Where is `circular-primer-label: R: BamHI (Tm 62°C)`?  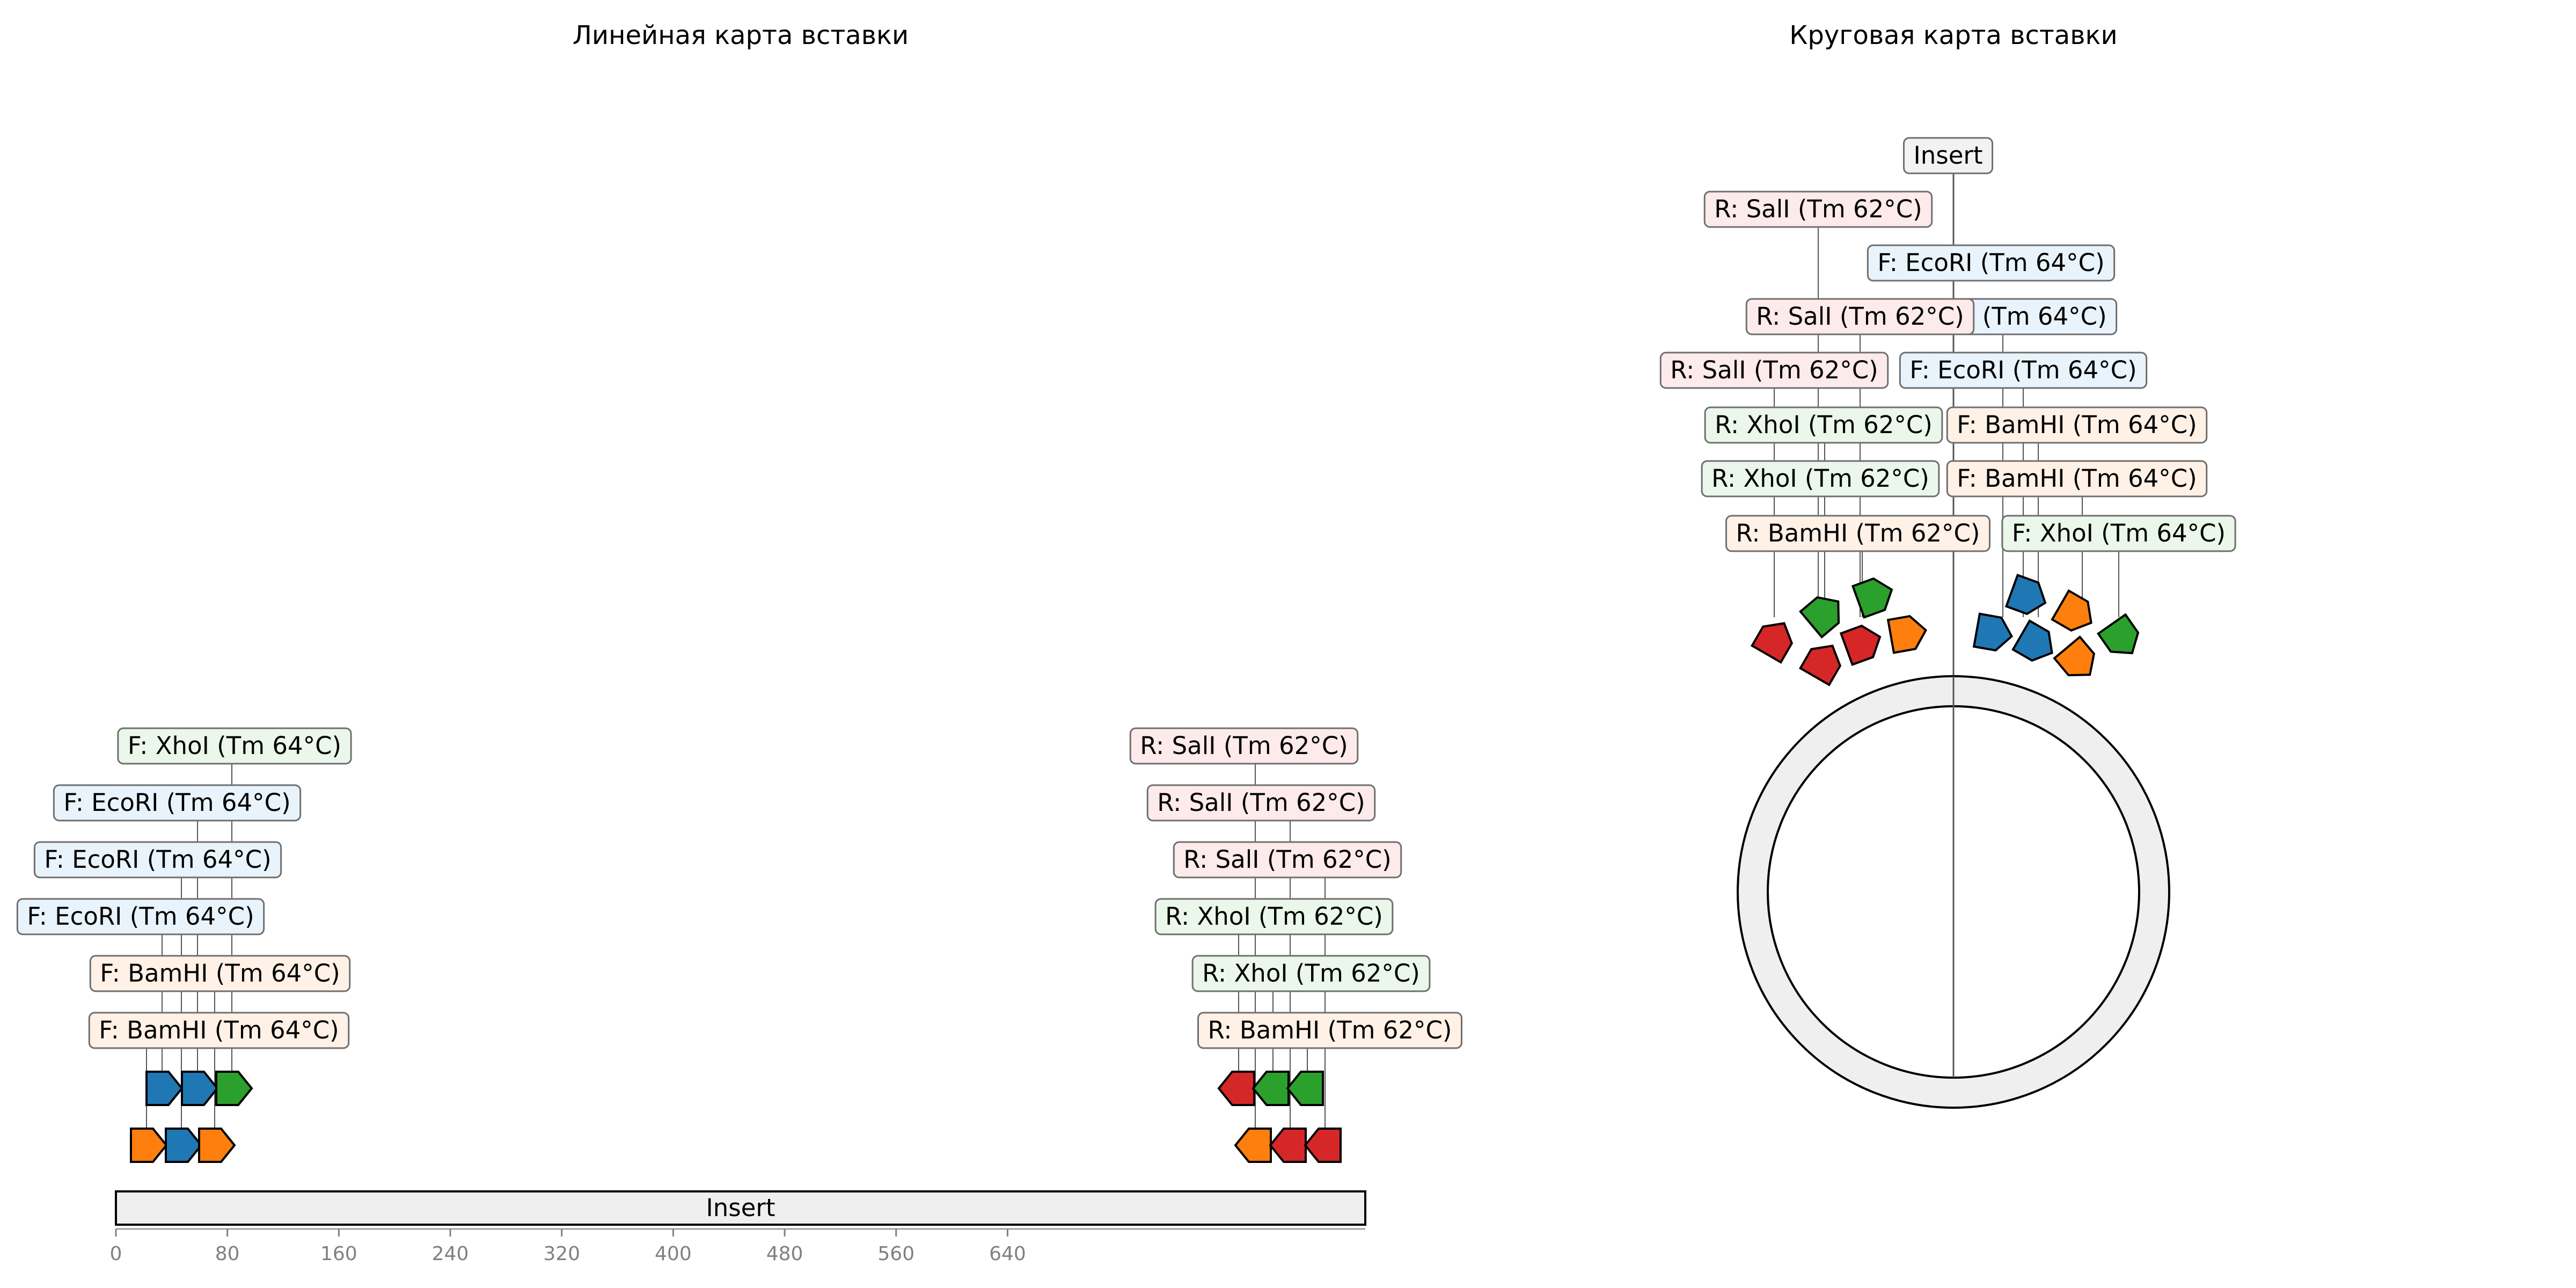
circular-primer-label: R: BamHI (Tm 62°C) is located at coordinates (1857, 533).